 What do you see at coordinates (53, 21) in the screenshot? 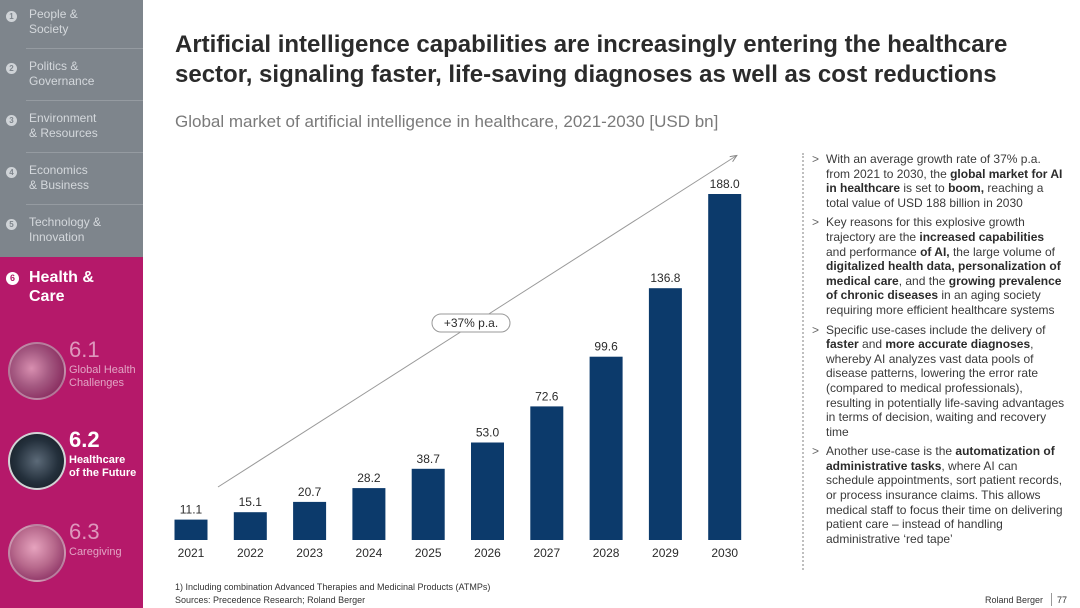
I see `sidebar-item-label: People & Society` at bounding box center [53, 21].